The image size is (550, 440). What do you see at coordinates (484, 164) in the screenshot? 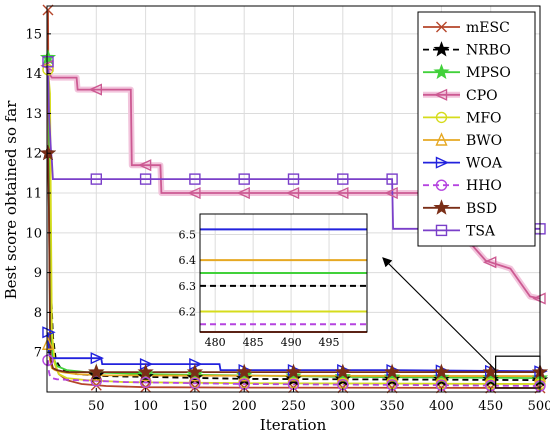
I see `legend-label-woa: WOA` at bounding box center [484, 164].